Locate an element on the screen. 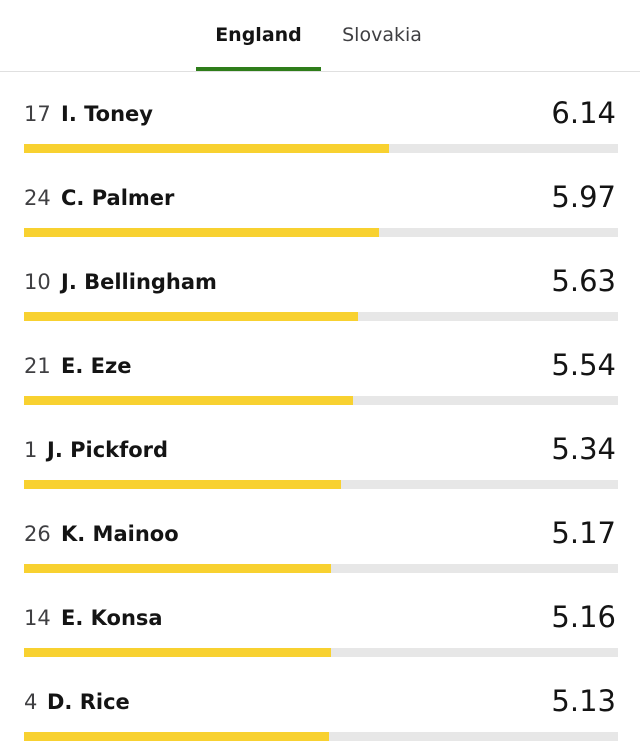 The image size is (640, 752). player-row: 14 E. Konsa 5.16 is located at coordinates (320, 618).